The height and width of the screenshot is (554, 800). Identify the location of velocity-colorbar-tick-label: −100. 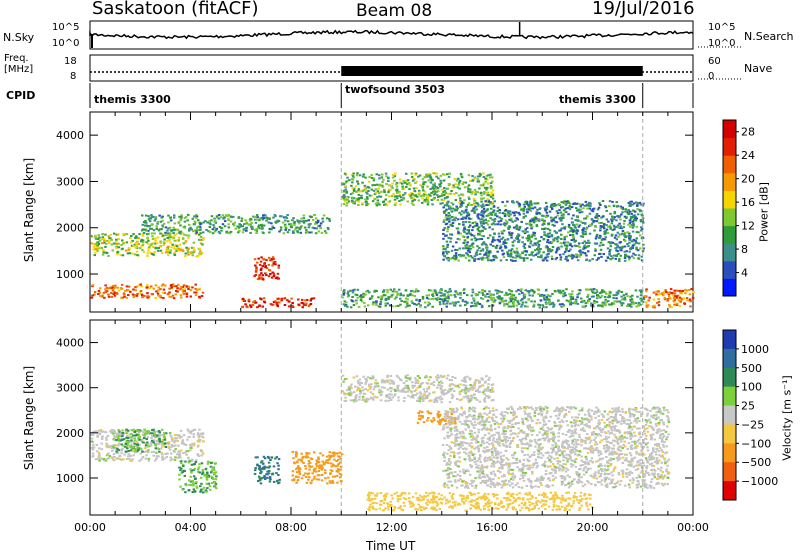
(756, 443).